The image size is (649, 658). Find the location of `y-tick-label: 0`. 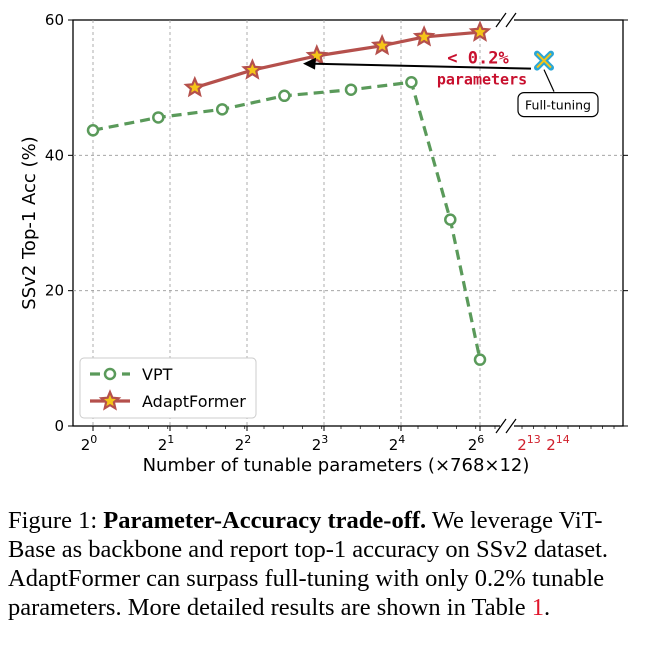

y-tick-label: 0 is located at coordinates (59, 426).